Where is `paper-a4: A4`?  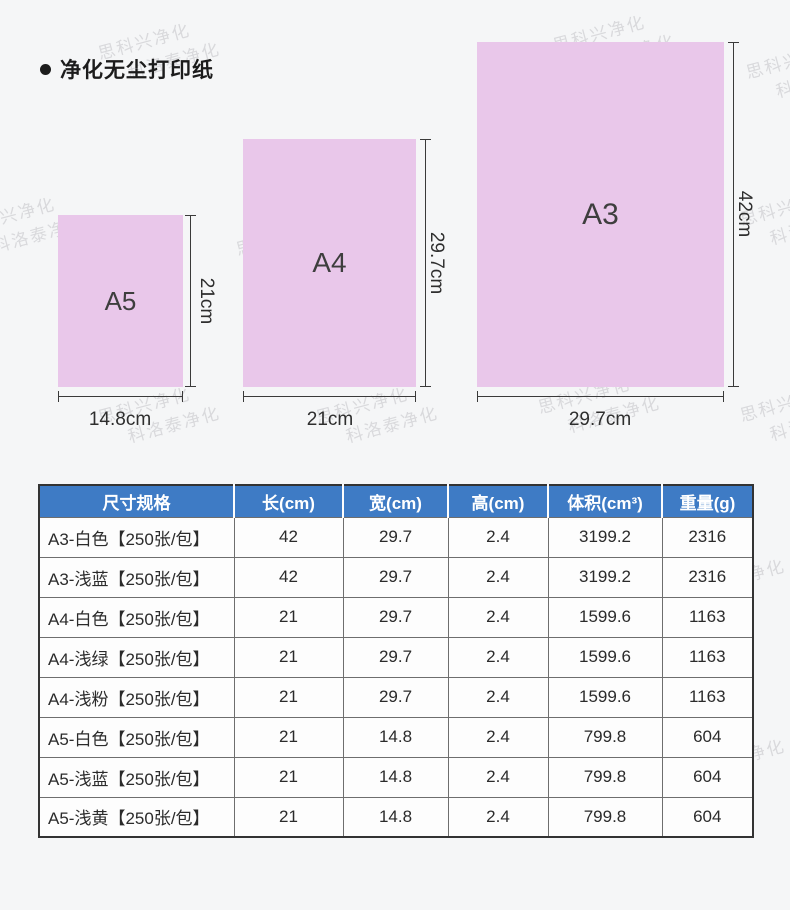 paper-a4: A4 is located at coordinates (329, 263).